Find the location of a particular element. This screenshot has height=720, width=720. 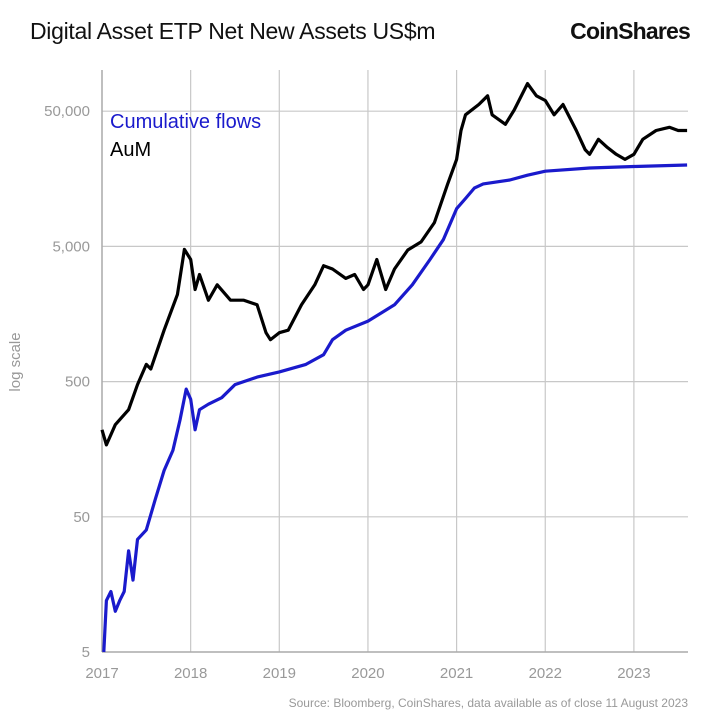

x-tick-label: 2019 is located at coordinates (279, 673).